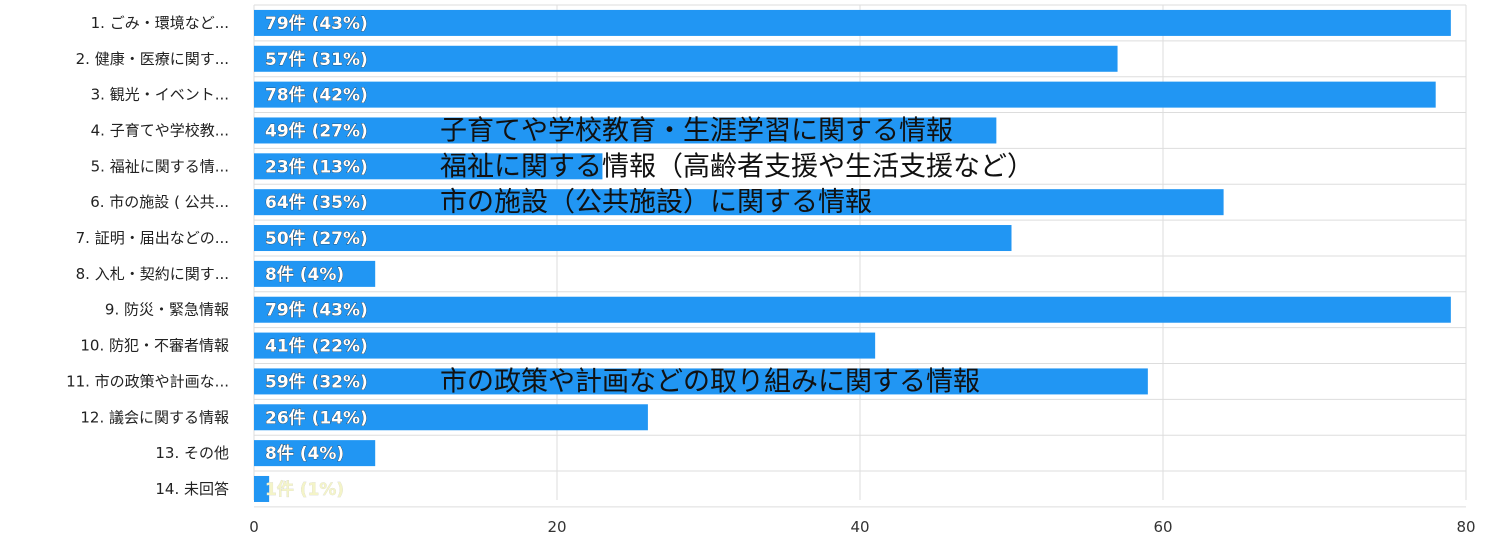 This screenshot has height=539, width=1491. Describe the element at coordinates (316, 95) in the screenshot. I see `data-label: 78件 (42%)` at that location.